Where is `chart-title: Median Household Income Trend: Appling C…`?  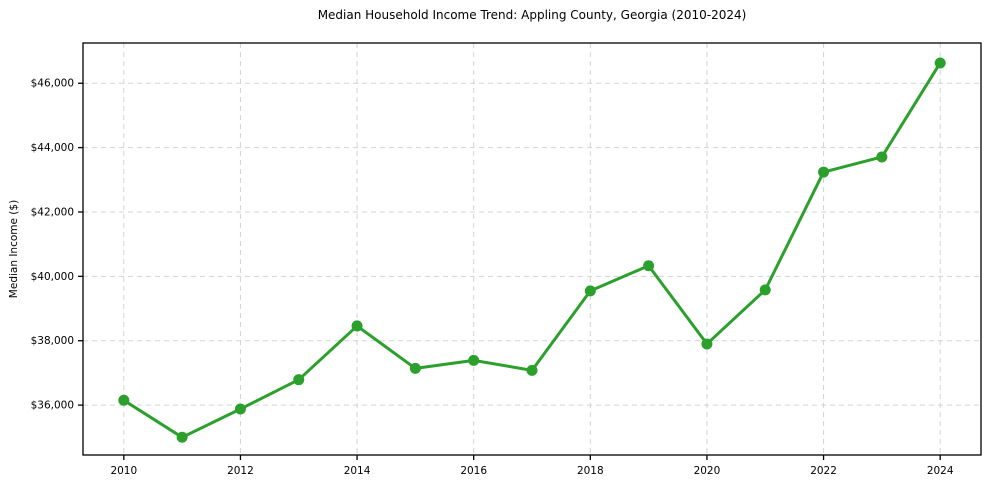
chart-title: Median Household Income Trend: Appling C… is located at coordinates (532, 15).